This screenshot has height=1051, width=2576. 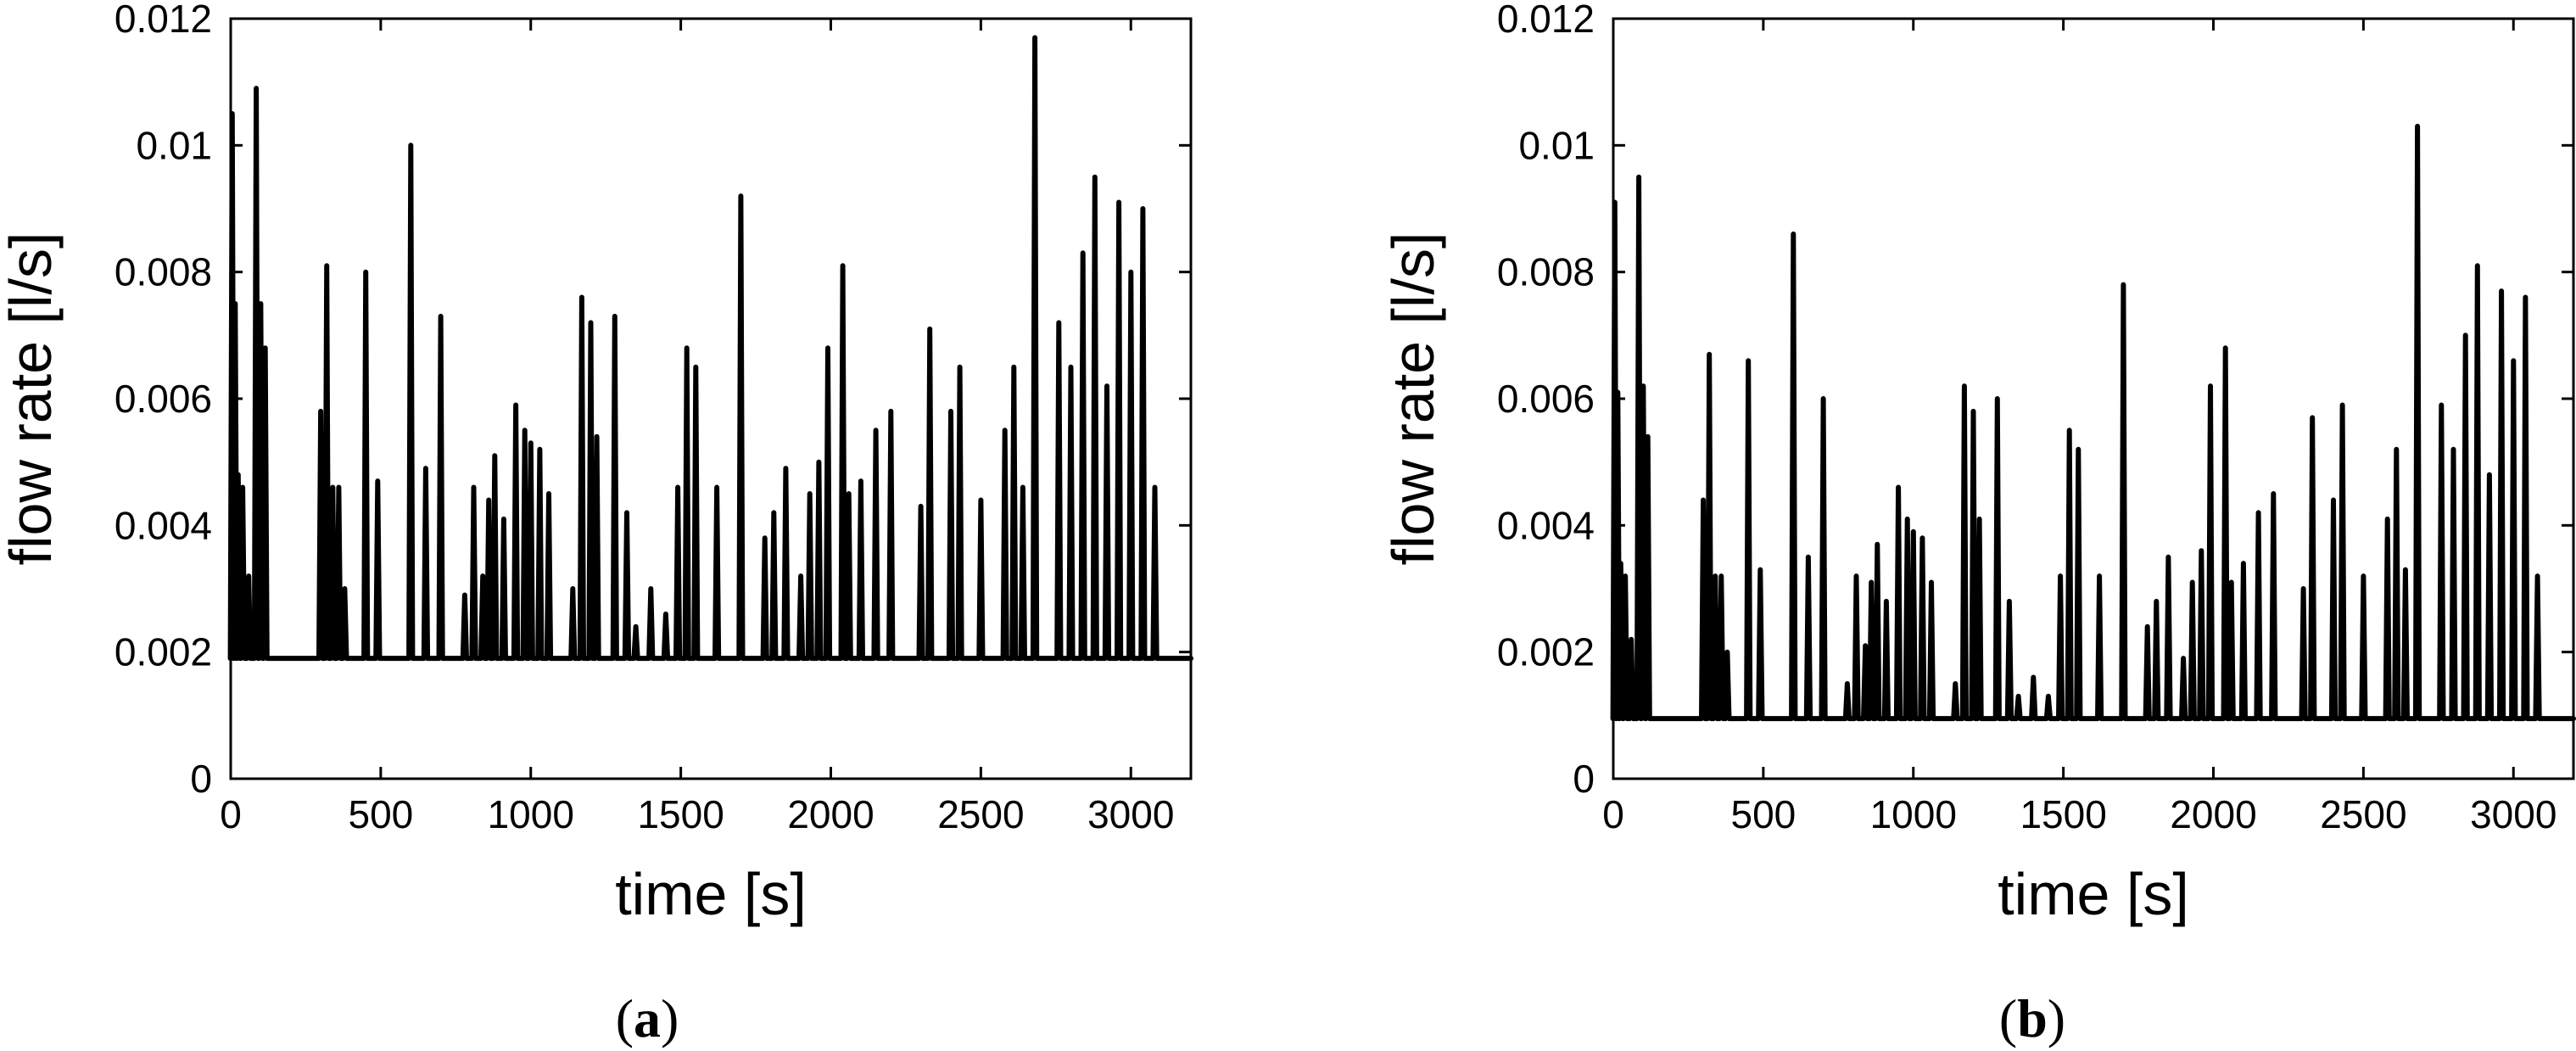 I want to click on caption-letter: a, so click(x=647, y=1018).